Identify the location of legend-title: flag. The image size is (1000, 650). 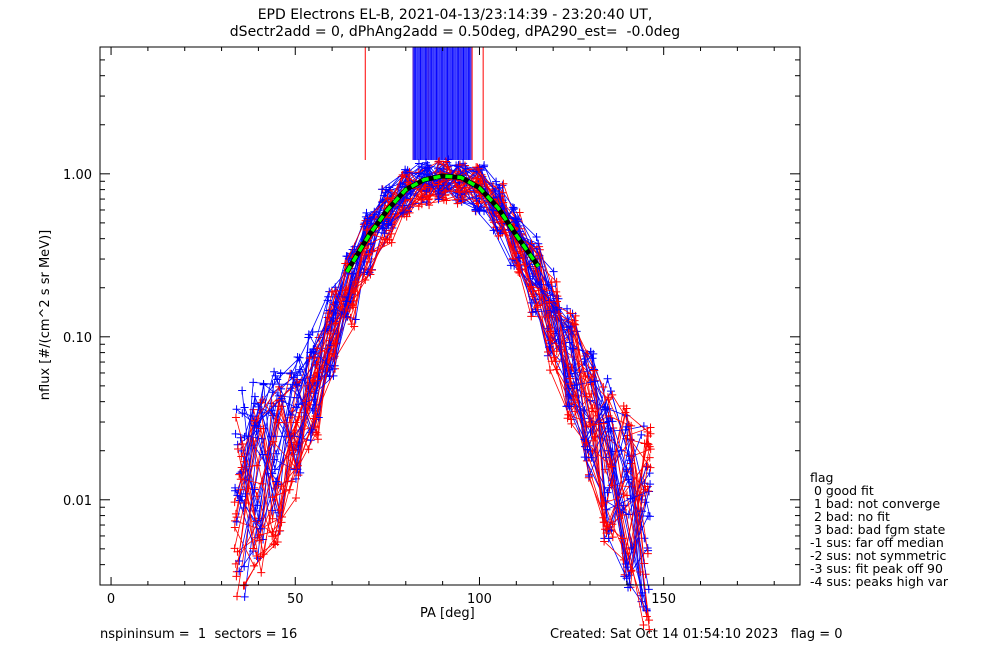
(822, 477).